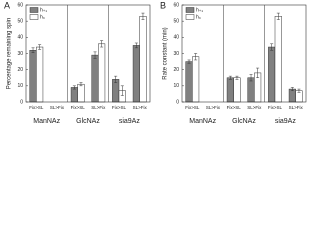 Image resolution: width=320 pixels, height=240 pixels. What do you see at coordinates (10, 53) in the screenshot?
I see `y-axis-label: Percentage remaining spin` at bounding box center [10, 53].